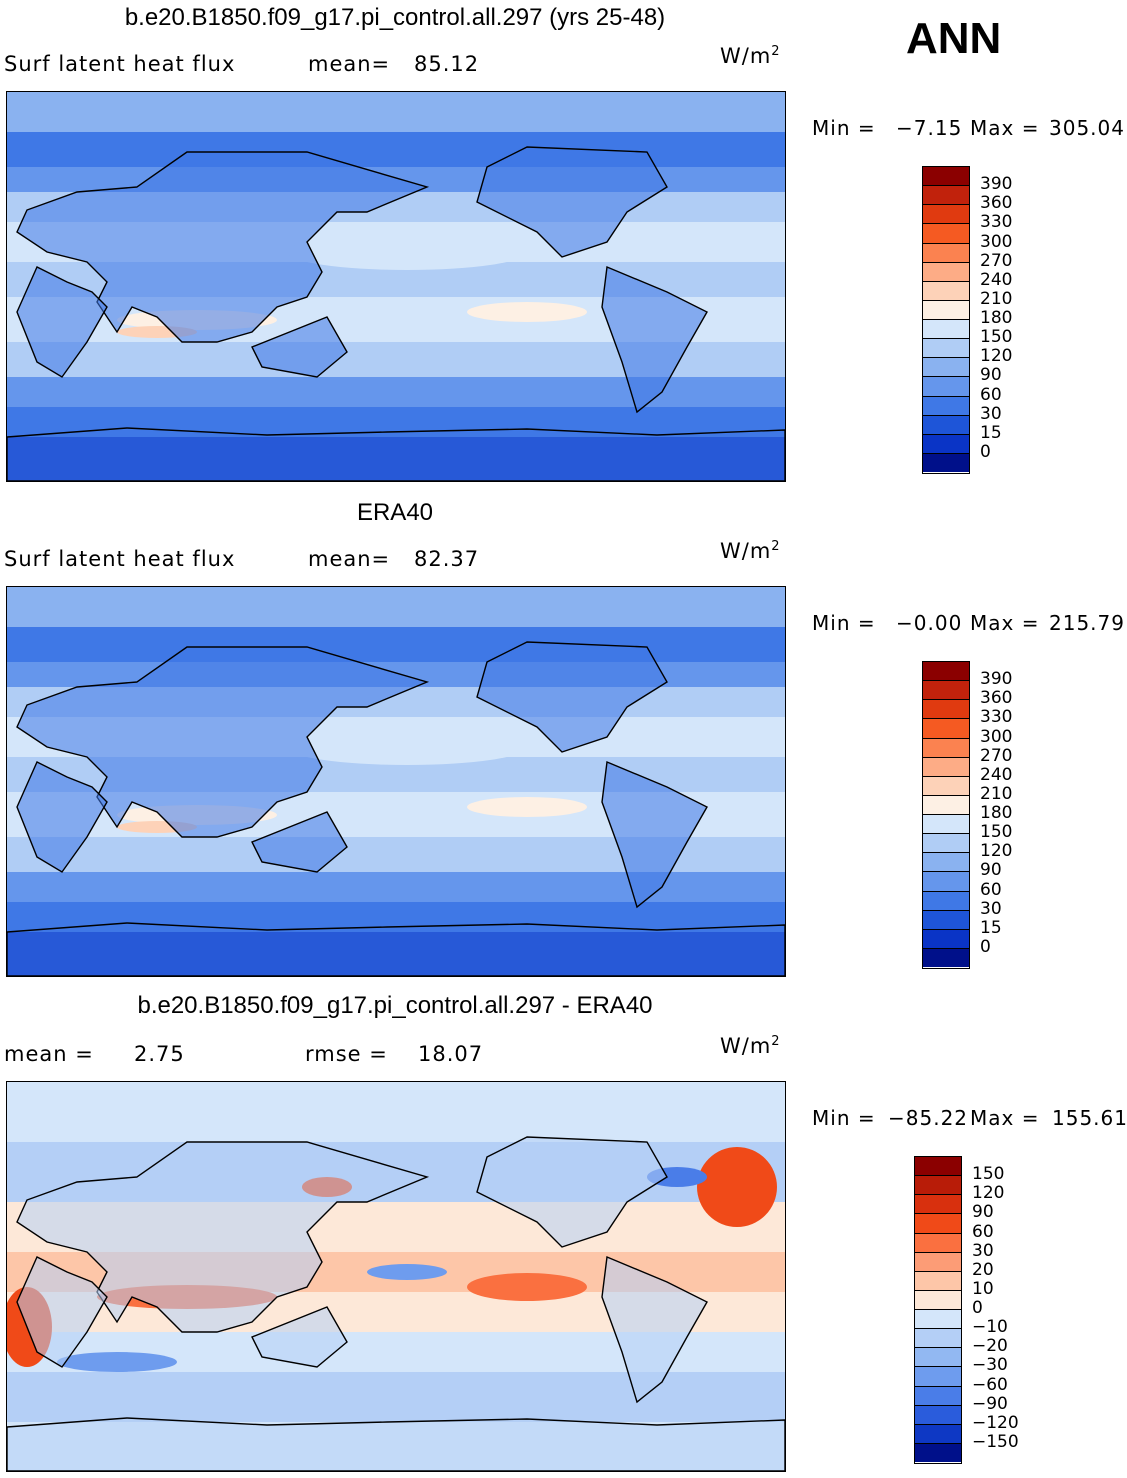 The image size is (1127, 1478). I want to click on colorbar-tick-label: 0, so click(985, 946).